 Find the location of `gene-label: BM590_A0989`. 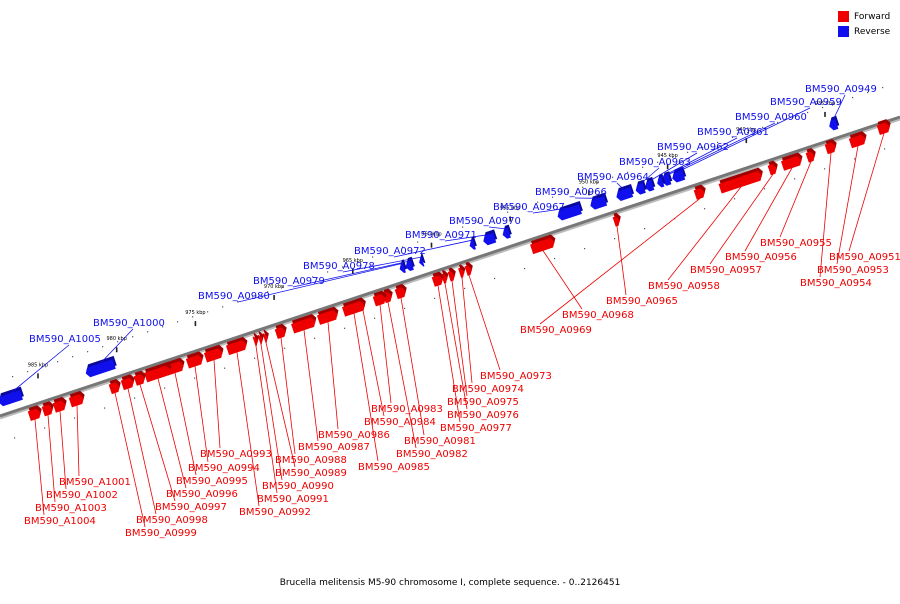

gene-label: BM590_A0989 is located at coordinates (311, 473).